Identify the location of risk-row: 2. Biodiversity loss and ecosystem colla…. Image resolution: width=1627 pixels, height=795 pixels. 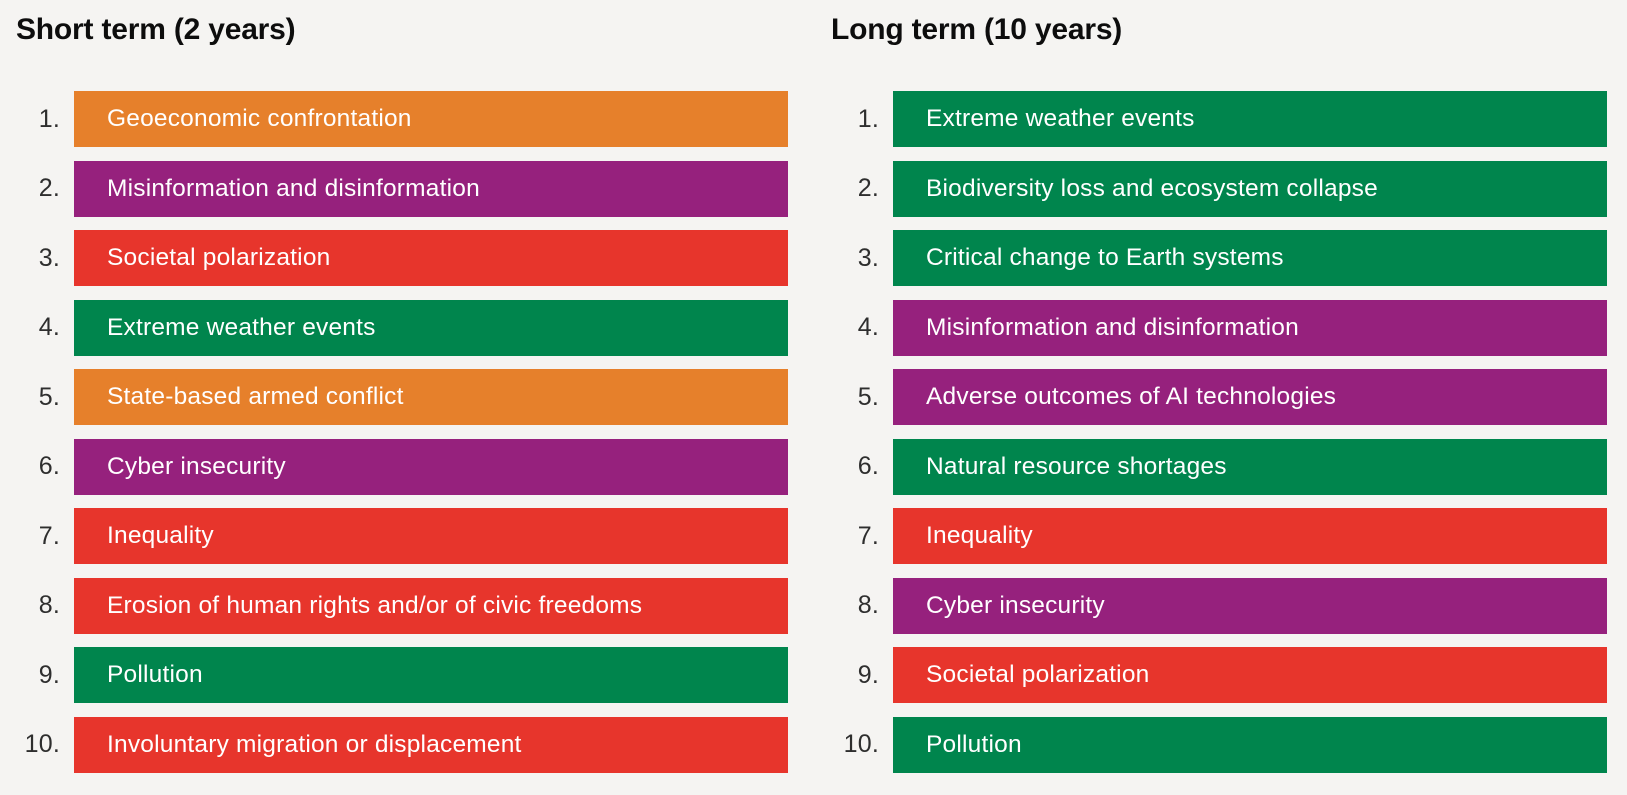
(1219, 188).